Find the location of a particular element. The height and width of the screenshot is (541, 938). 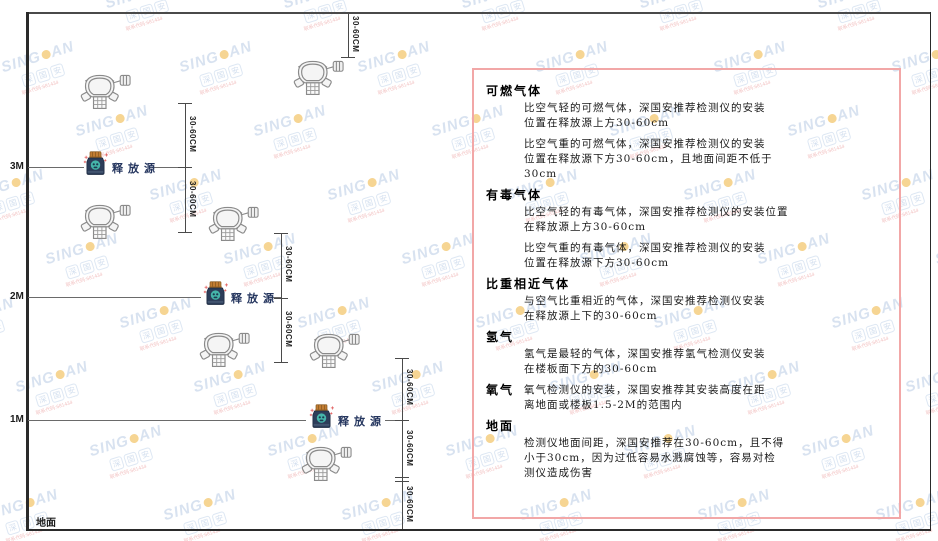

paragraph-line: 比空气轻的可燃气体，深国安推荐检测仪的安装 is located at coordinates (645, 108).